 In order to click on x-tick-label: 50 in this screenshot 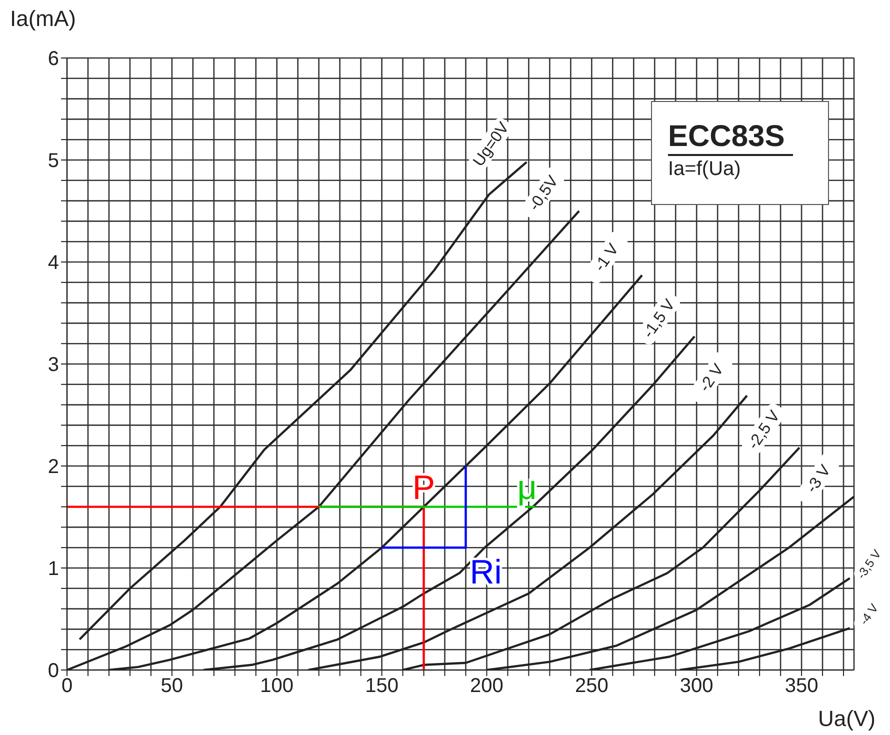, I will do `click(172, 686)`.